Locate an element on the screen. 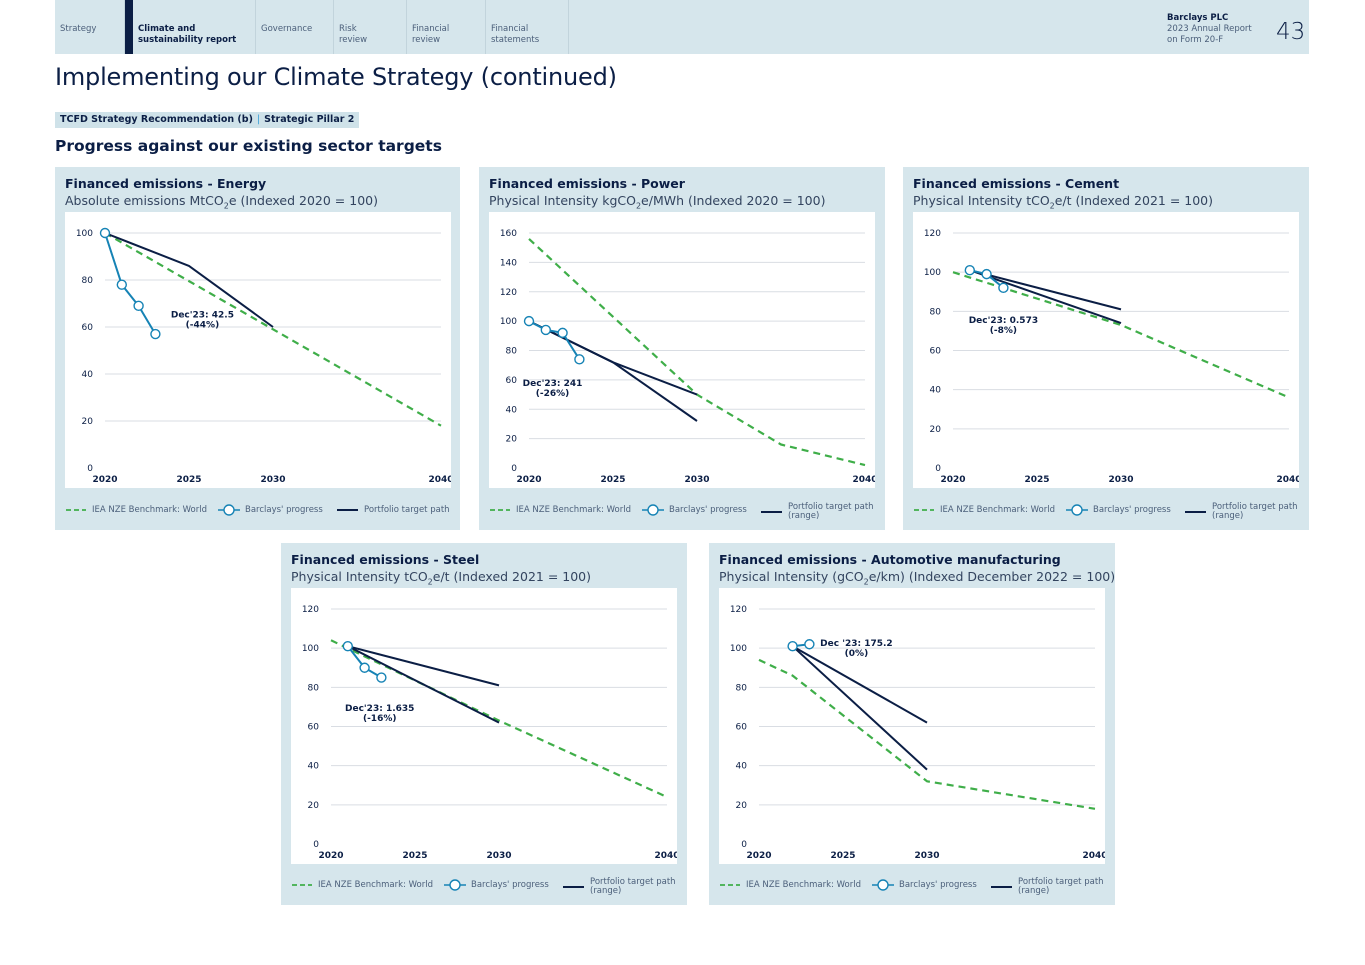  y-tick-label: 80 is located at coordinates (88, 281).